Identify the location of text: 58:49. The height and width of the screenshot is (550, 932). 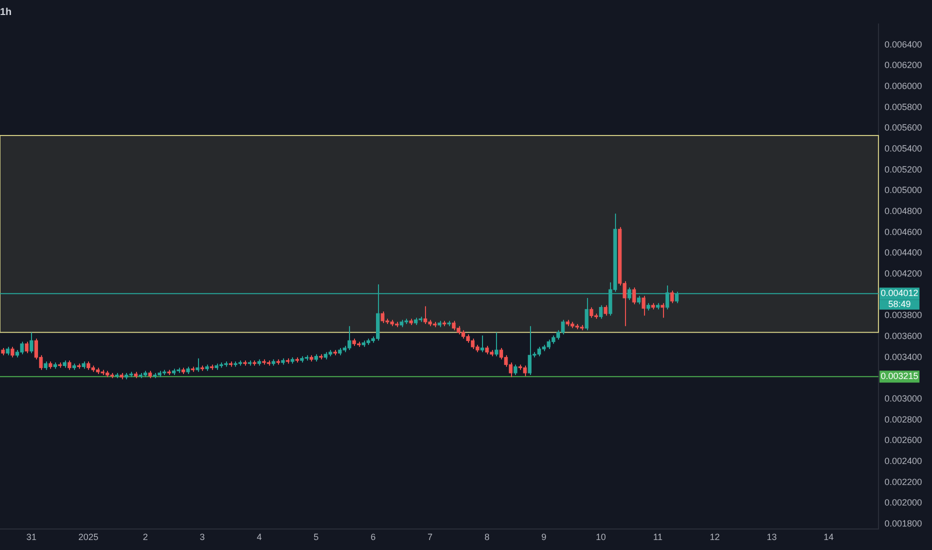
(899, 304).